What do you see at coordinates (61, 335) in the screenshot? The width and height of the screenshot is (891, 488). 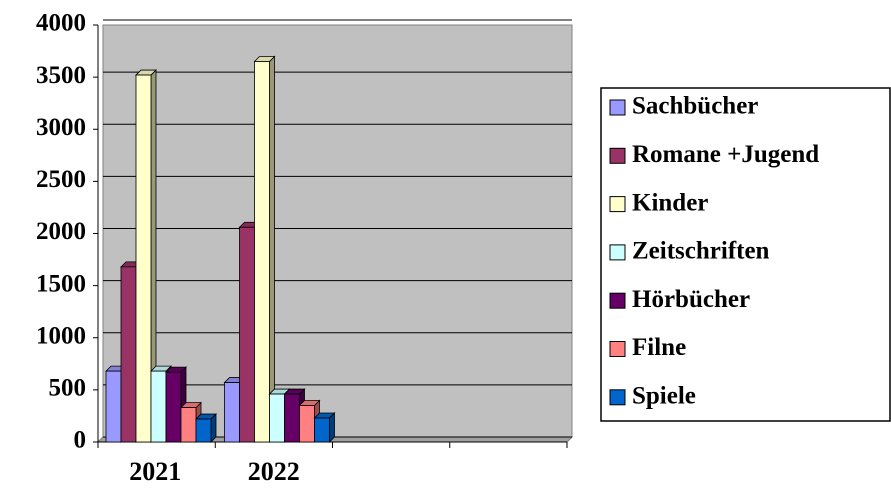 I see `y-tick-label: 1000` at bounding box center [61, 335].